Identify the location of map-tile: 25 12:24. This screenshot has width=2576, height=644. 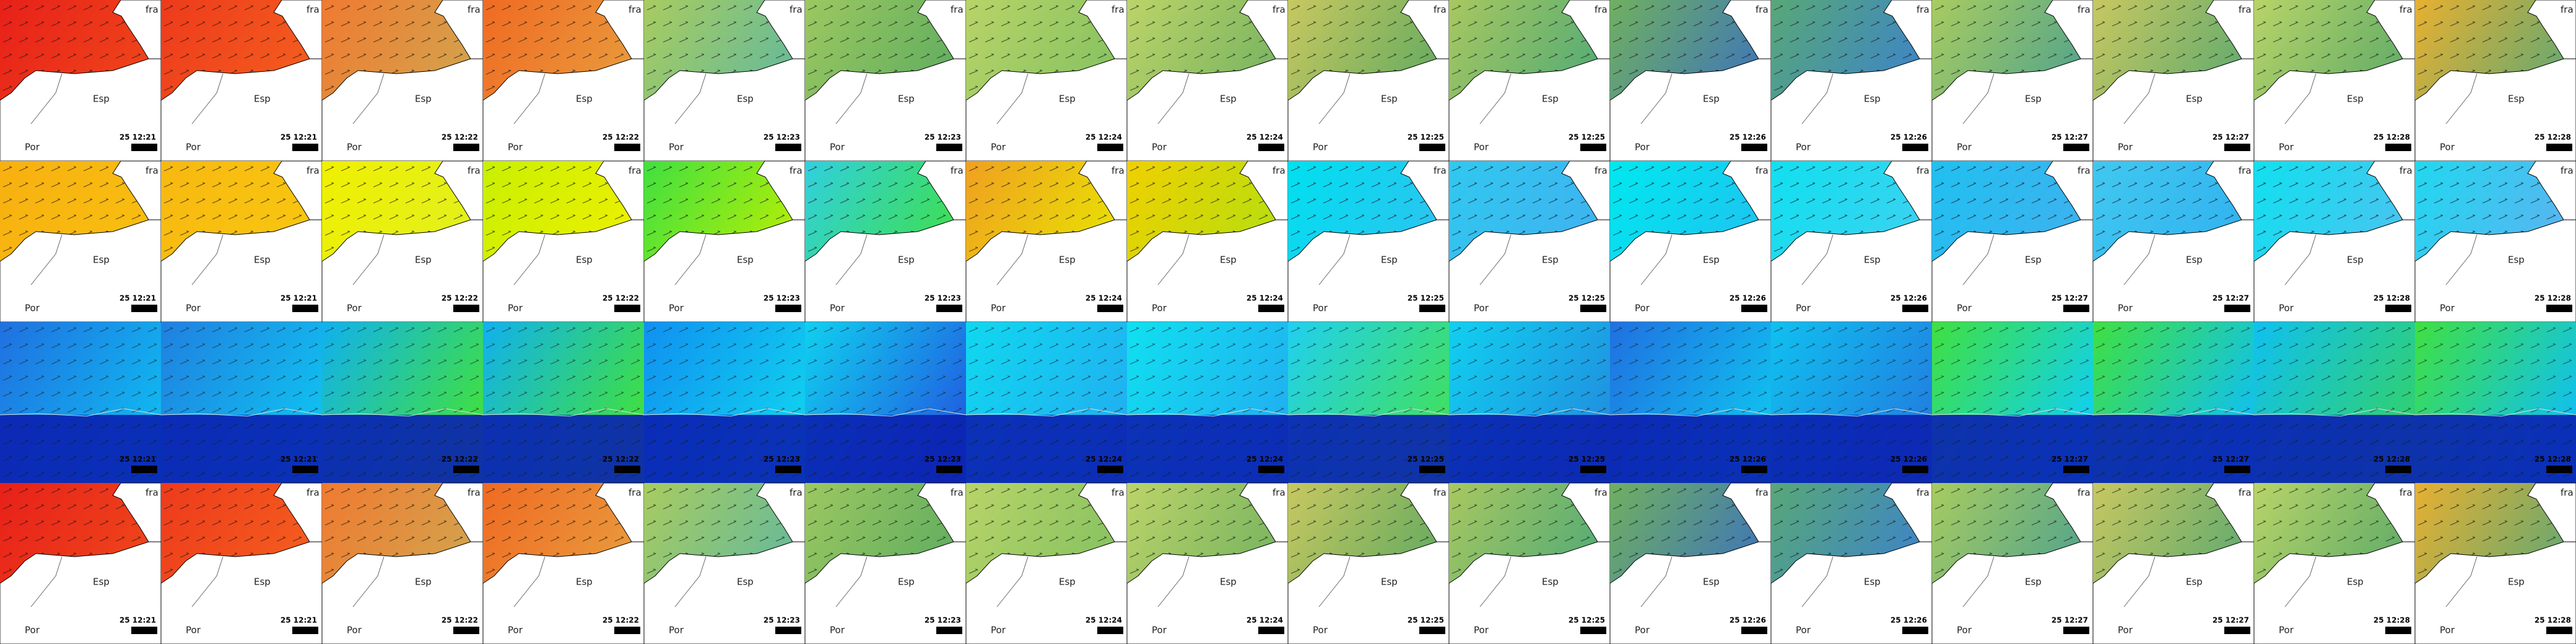
(1046, 402).